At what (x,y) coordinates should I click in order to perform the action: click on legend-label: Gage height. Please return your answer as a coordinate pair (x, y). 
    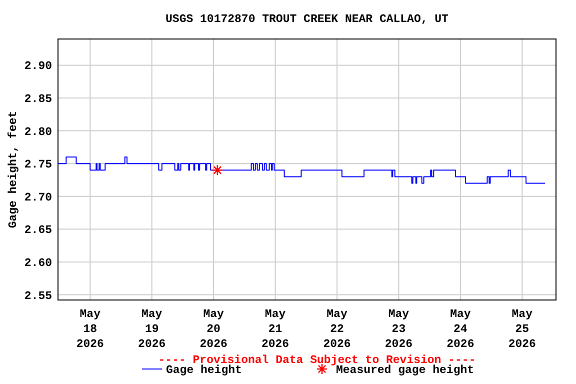
    Looking at the image, I should click on (204, 370).